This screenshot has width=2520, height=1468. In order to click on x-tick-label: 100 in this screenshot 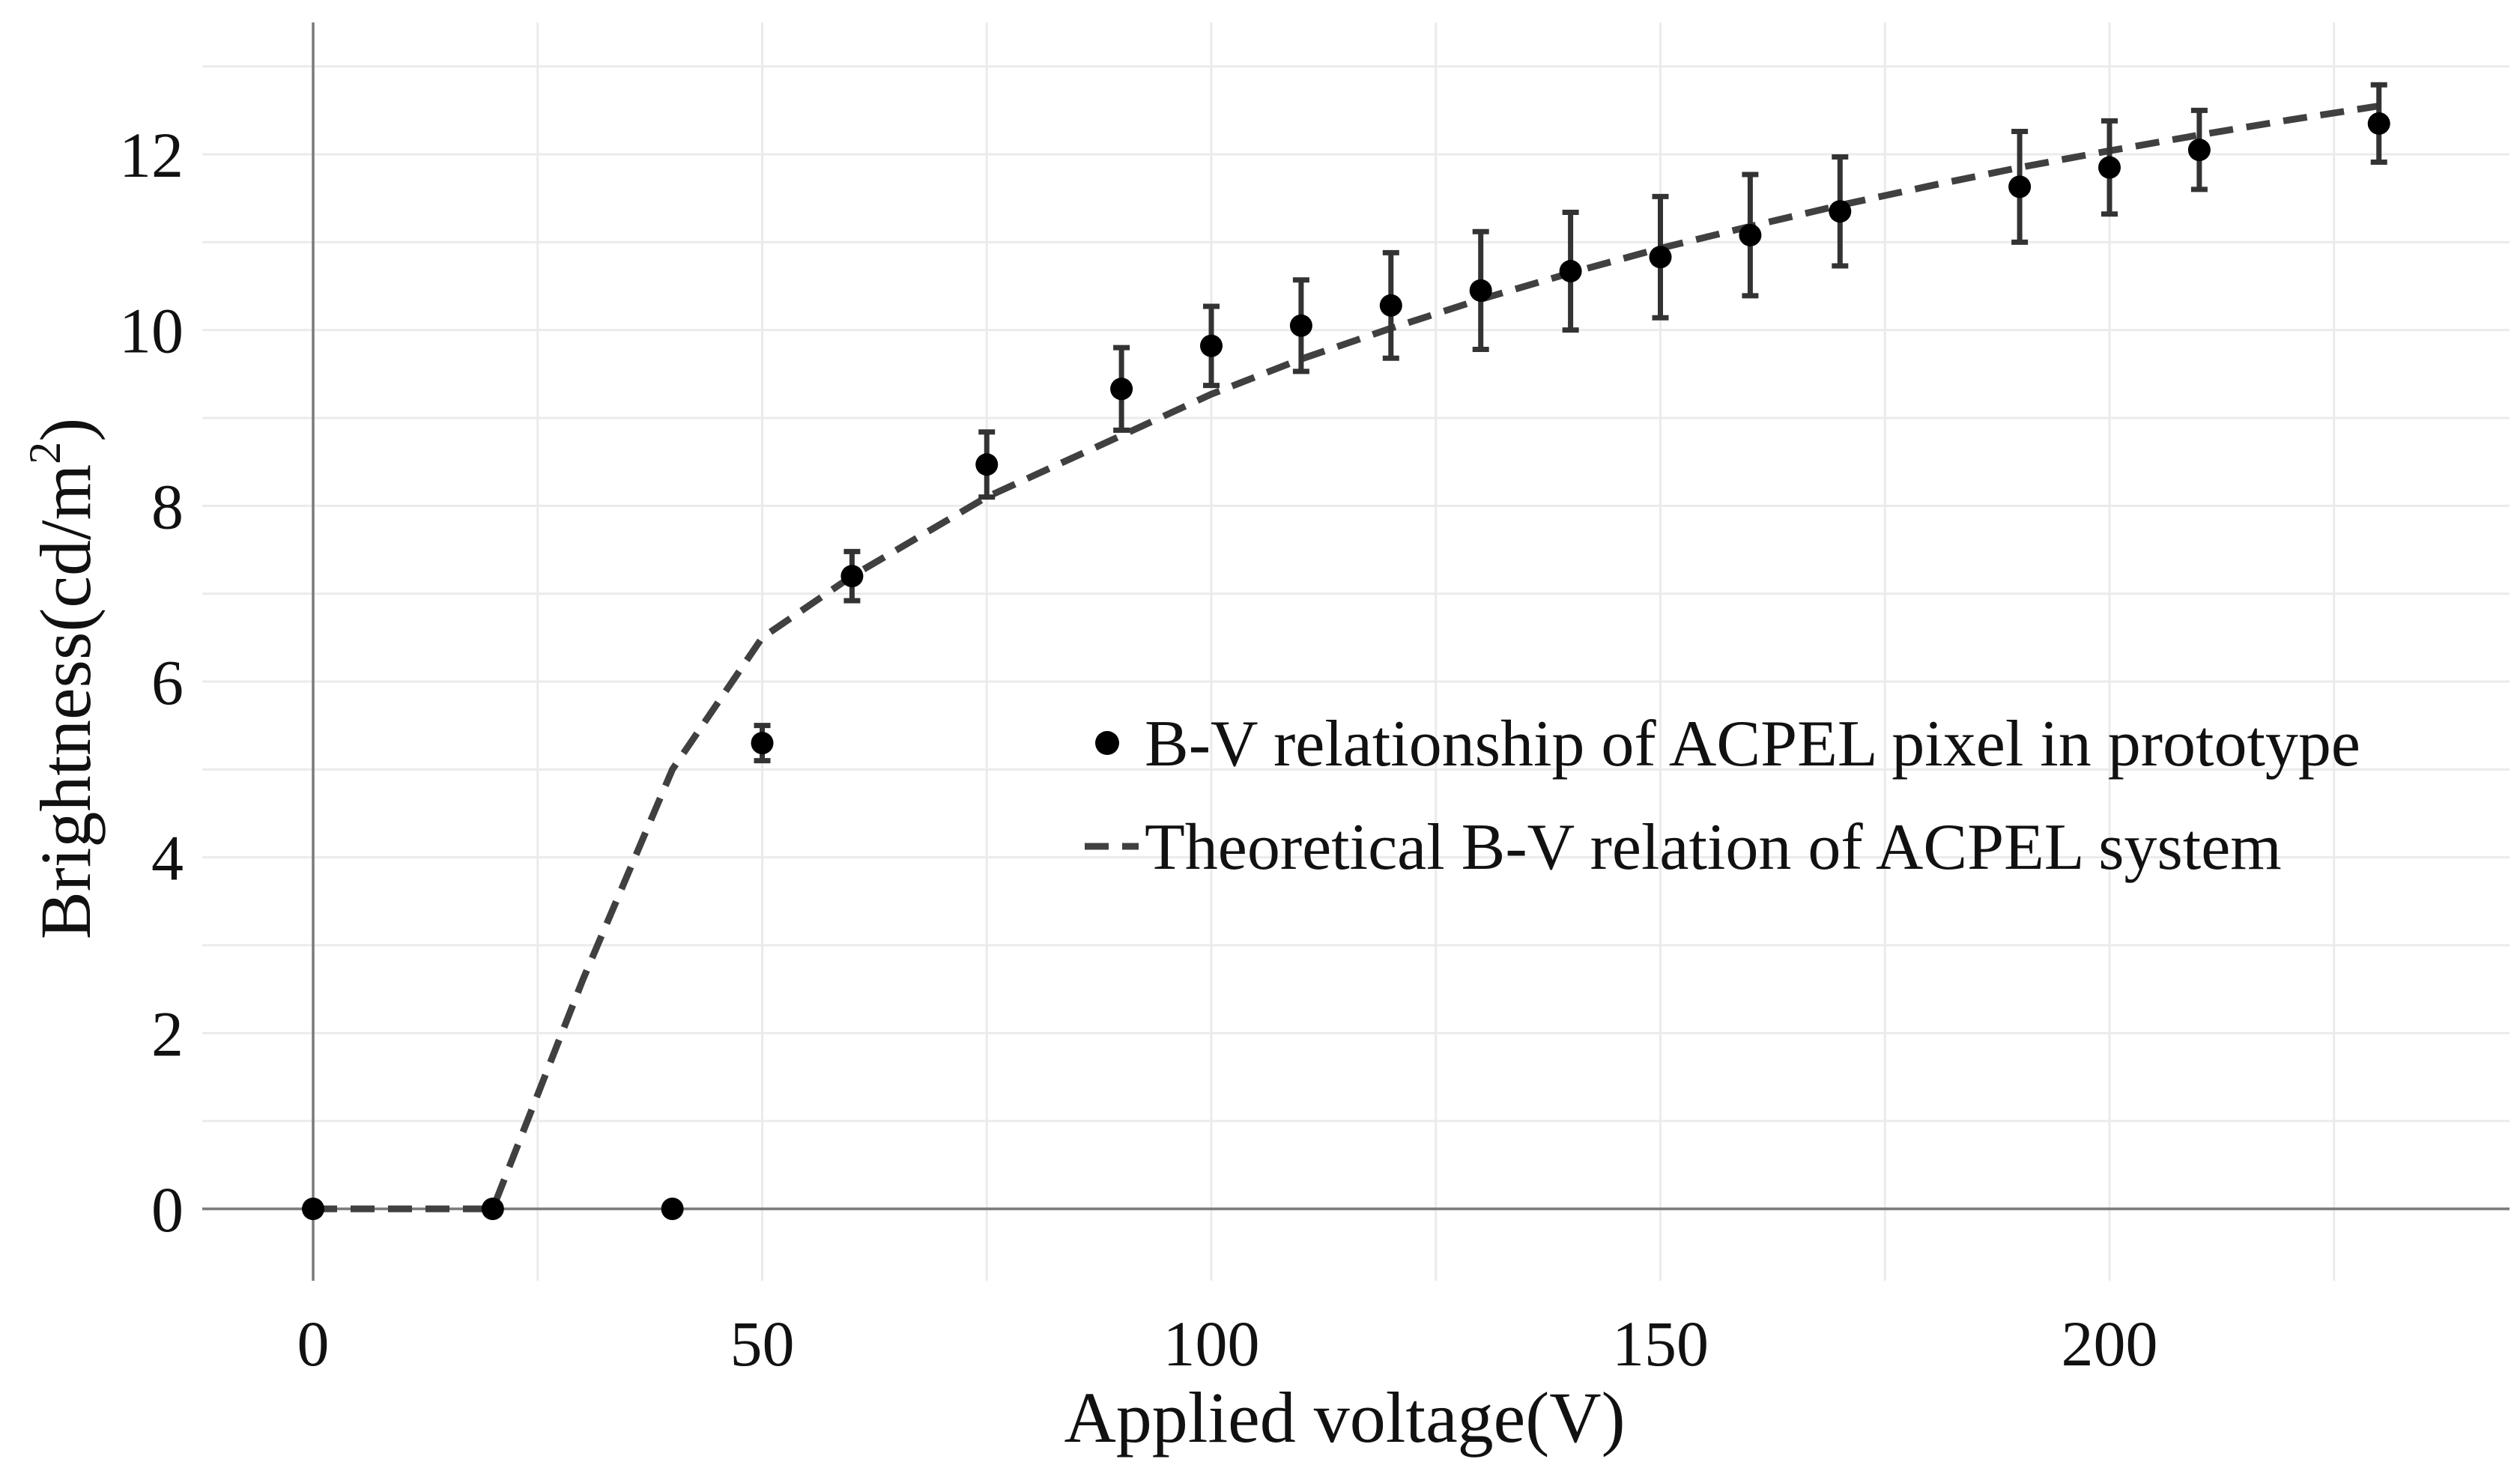, I will do `click(1211, 1344)`.